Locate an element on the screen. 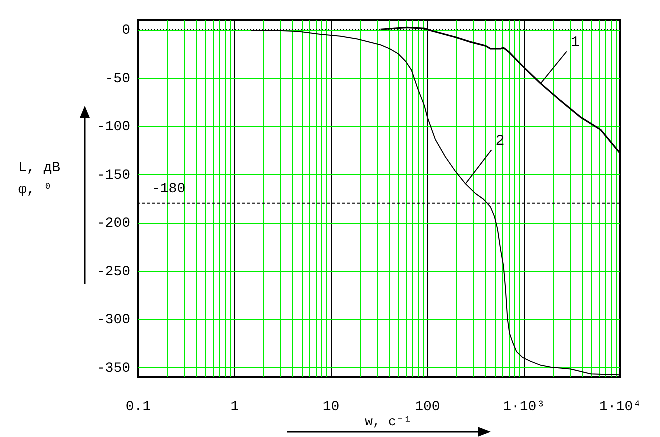  y-axis-title: L, дВ φ, ⁰ is located at coordinates (39, 179).